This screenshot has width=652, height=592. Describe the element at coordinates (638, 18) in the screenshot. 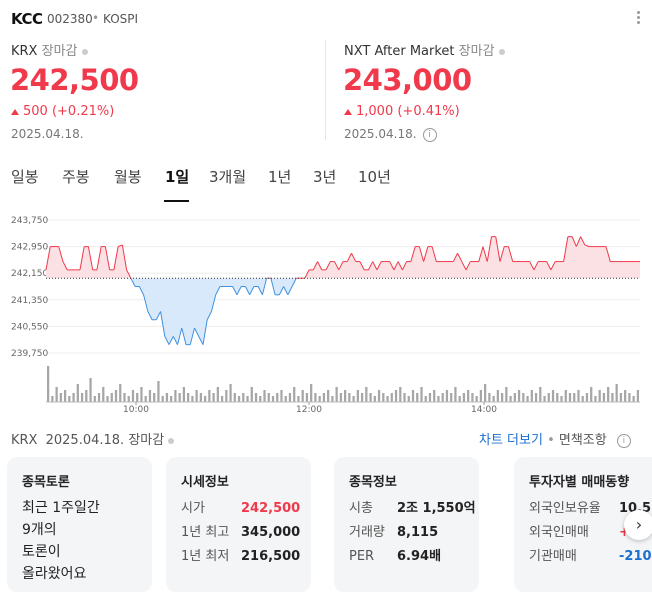

I see `more-options-icon` at that location.